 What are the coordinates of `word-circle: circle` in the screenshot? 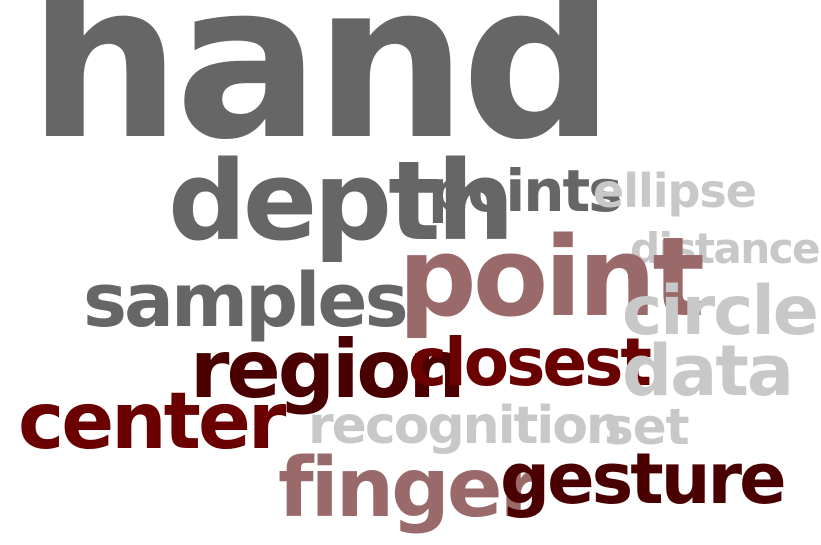 It's located at (720, 311).